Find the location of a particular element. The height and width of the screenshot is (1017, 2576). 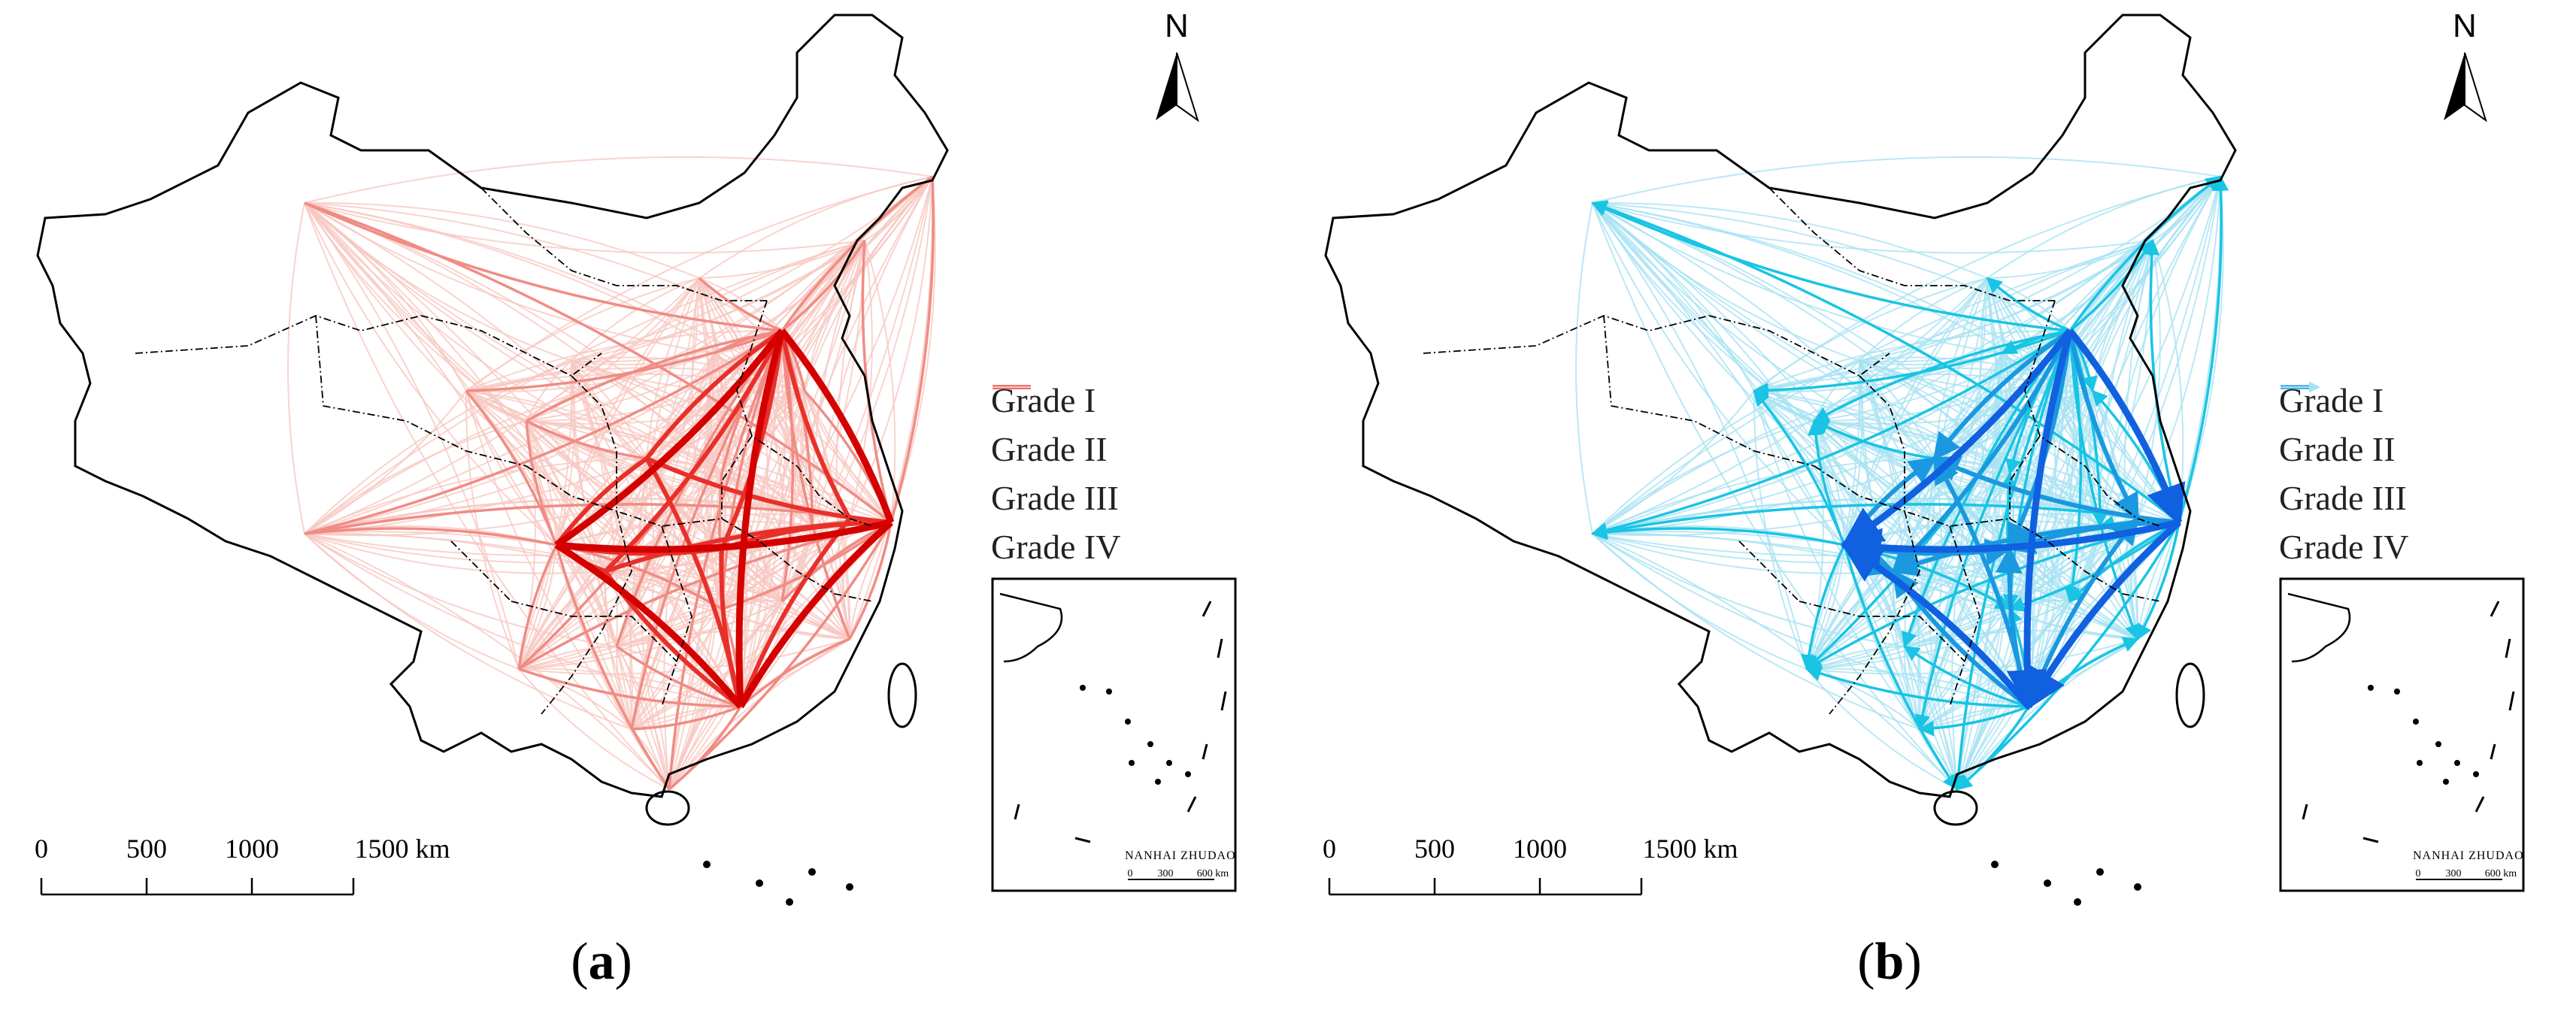

panel-caption: (a) is located at coordinates (601, 962).